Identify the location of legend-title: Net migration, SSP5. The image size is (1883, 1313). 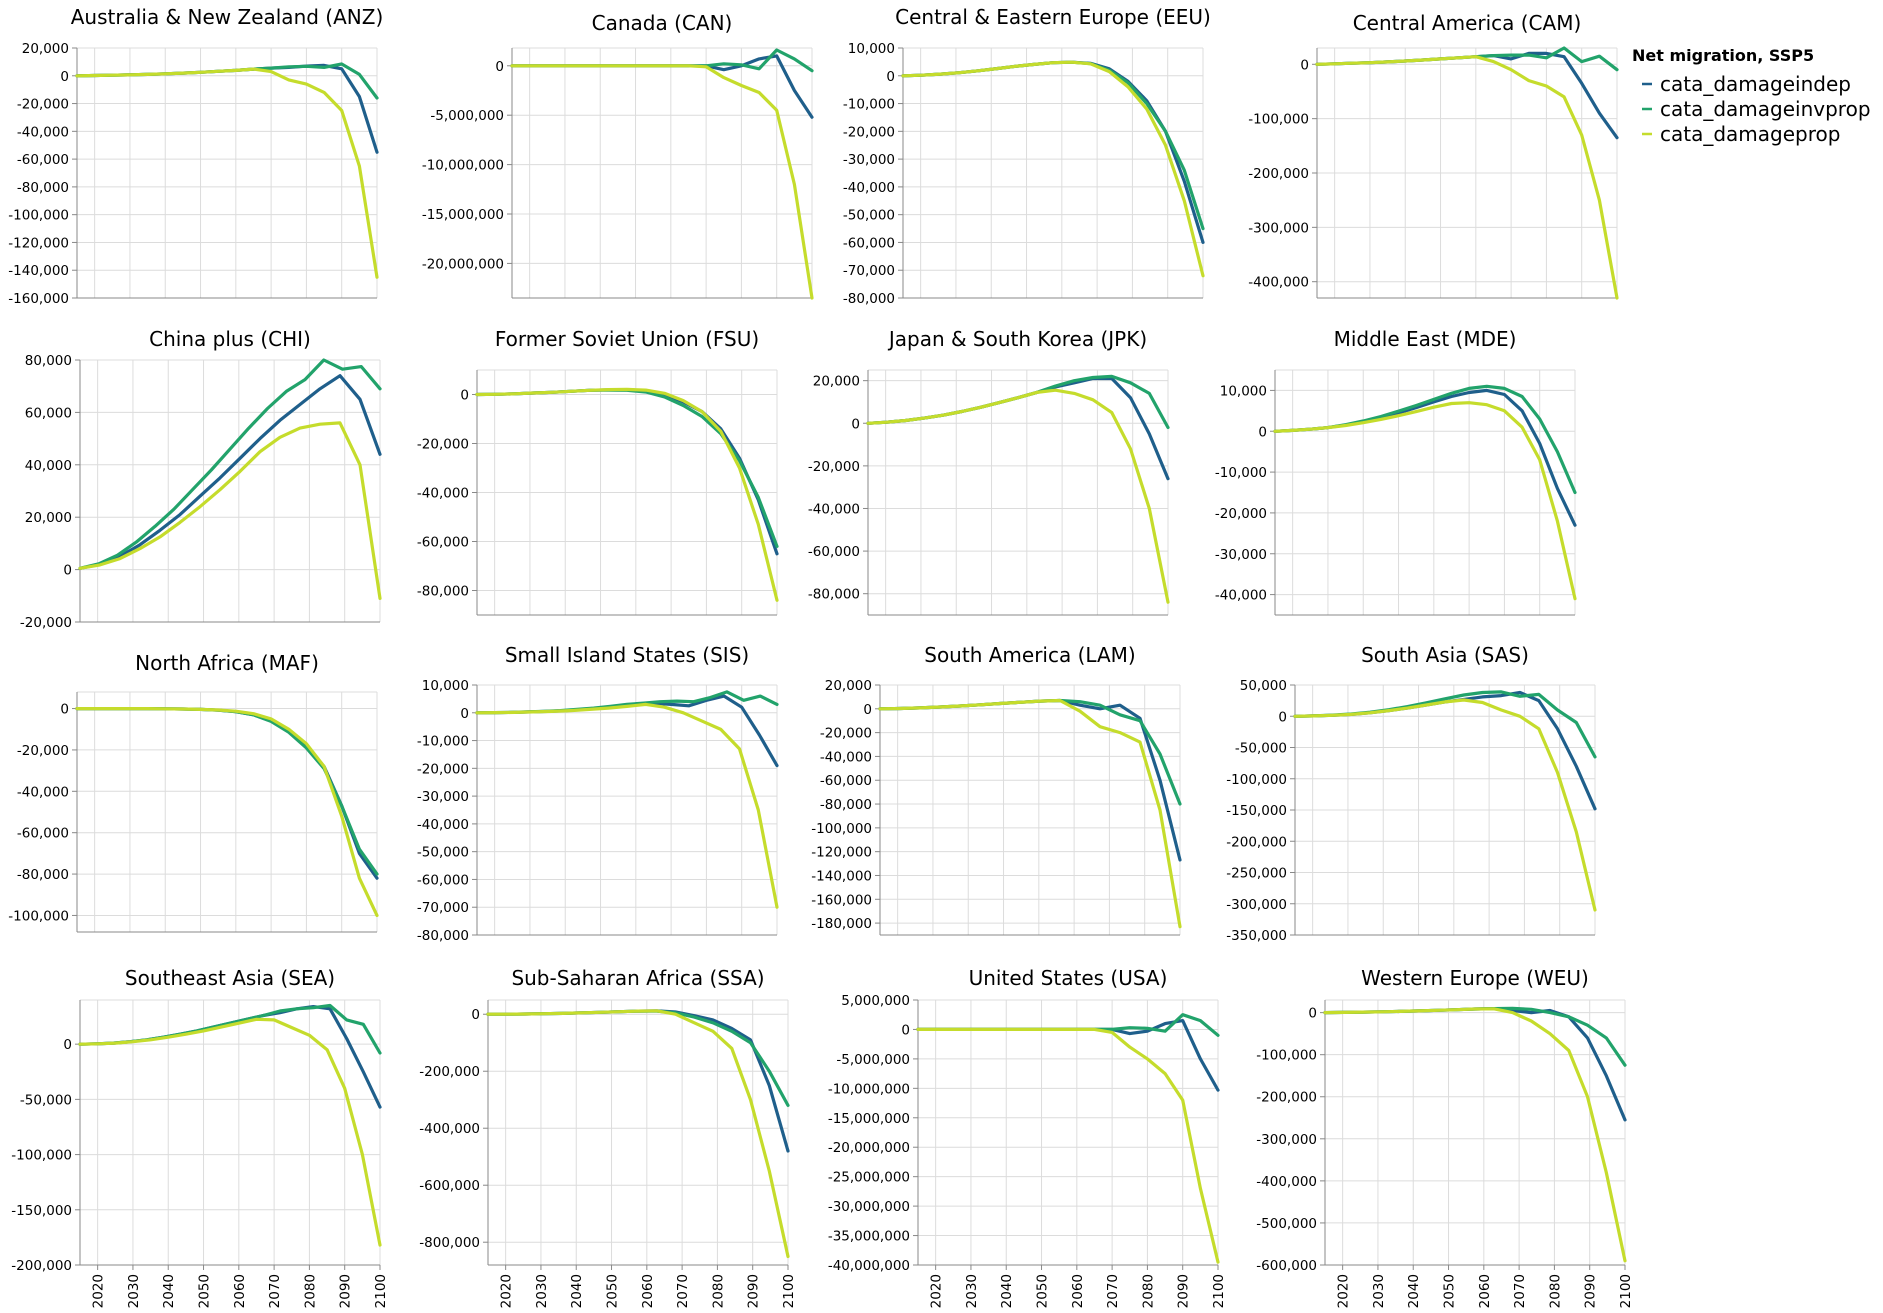
(1723, 55).